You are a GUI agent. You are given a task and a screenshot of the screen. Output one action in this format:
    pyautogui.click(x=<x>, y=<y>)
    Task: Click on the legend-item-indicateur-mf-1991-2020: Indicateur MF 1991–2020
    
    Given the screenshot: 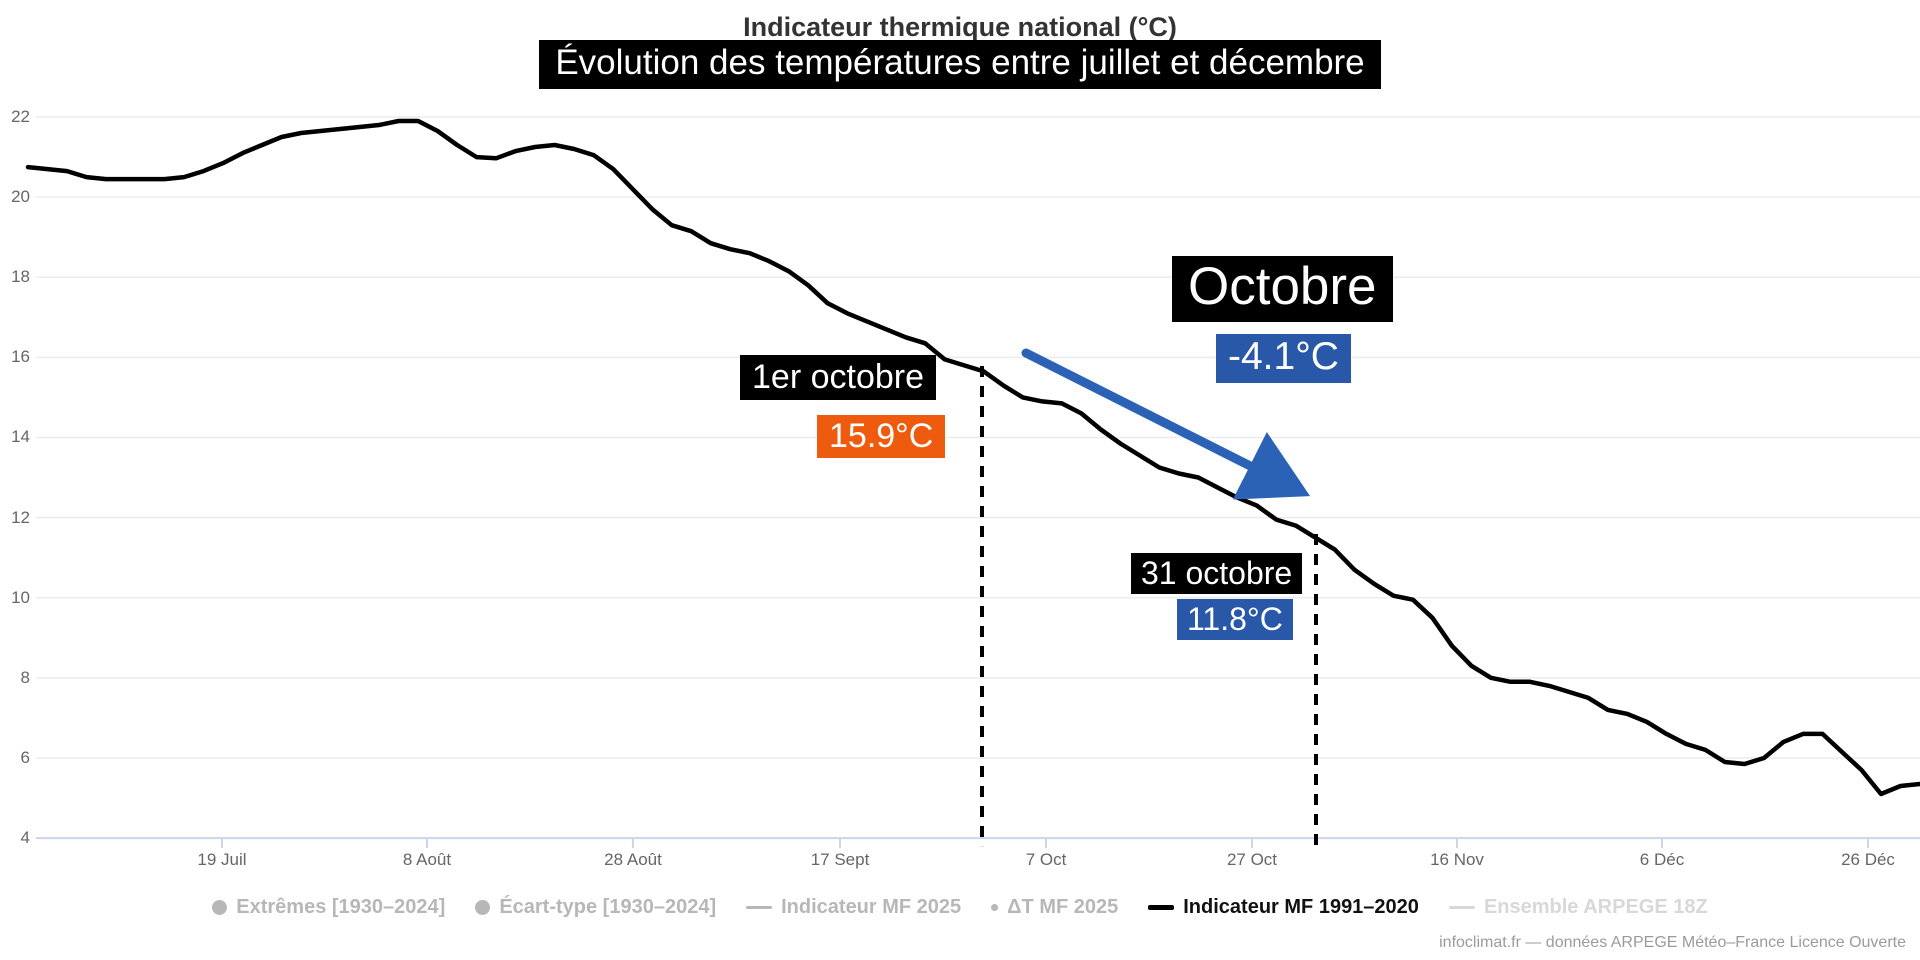 What is the action you would take?
    pyautogui.click(x=1283, y=907)
    